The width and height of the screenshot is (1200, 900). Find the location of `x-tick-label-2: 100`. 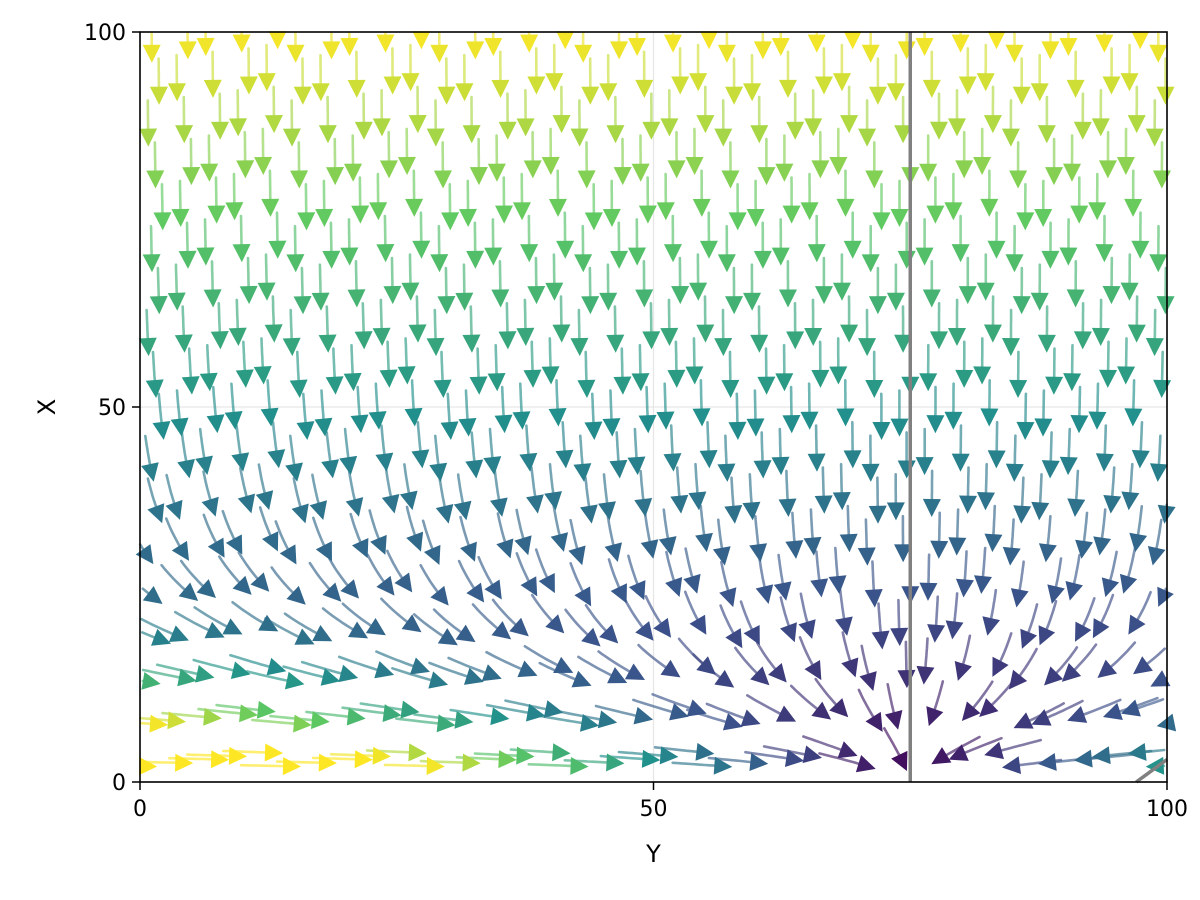

x-tick-label-2: 100 is located at coordinates (1167, 809).